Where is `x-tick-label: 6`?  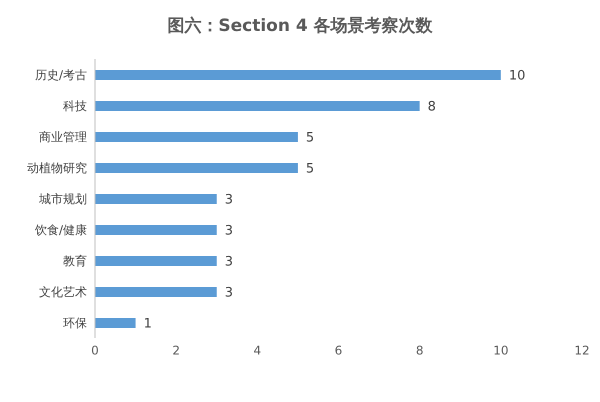 x-tick-label: 6 is located at coordinates (338, 351).